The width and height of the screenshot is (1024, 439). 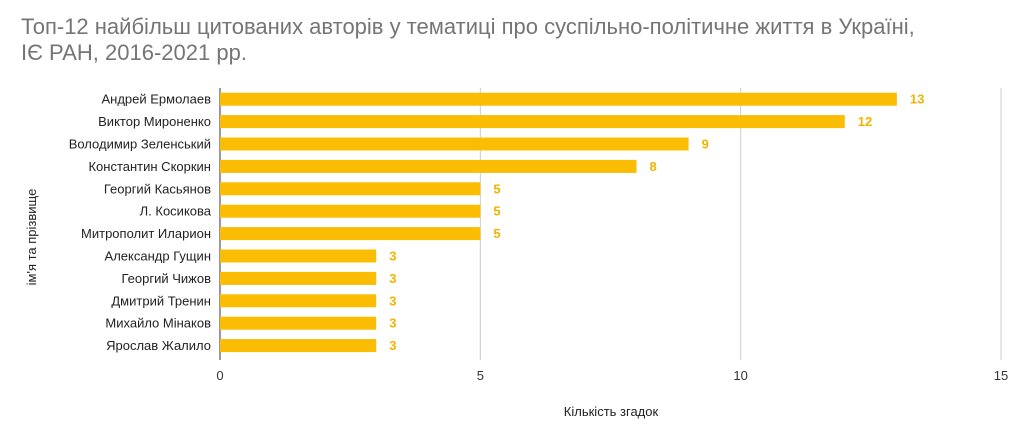 I want to click on chart-title-line-2: ІЄ РАН, 2016-2021 рр., so click(x=134, y=52).